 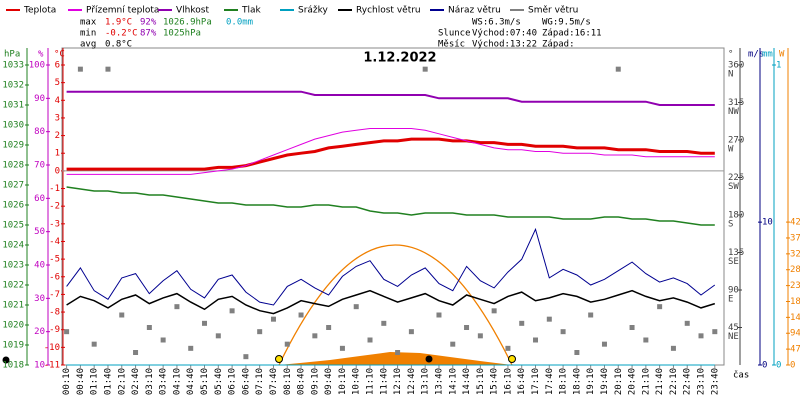 What do you see at coordinates (778, 366) in the screenshot?
I see `y-tick-label: 0` at bounding box center [778, 366].